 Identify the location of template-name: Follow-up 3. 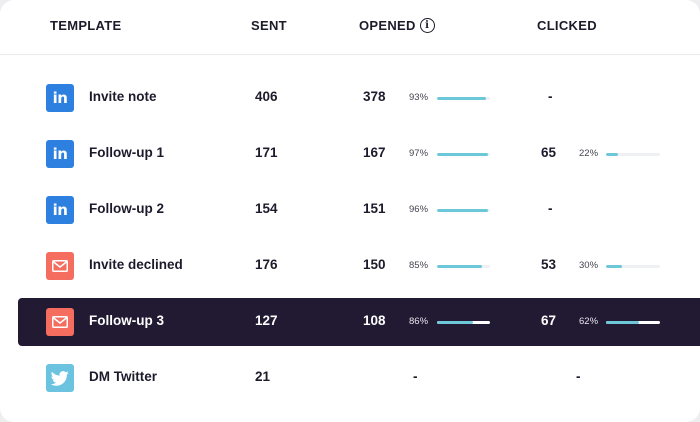
(126, 320).